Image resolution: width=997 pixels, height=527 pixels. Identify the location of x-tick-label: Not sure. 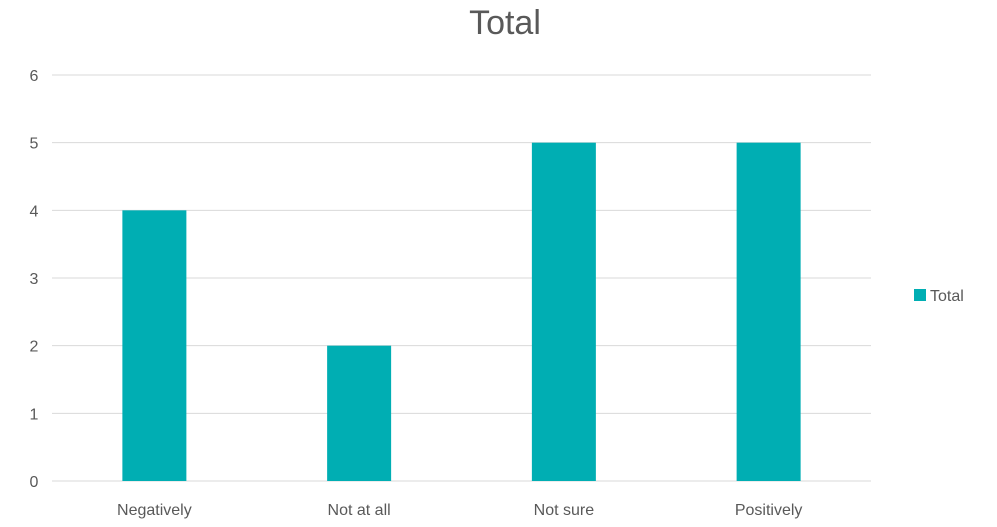
(564, 510).